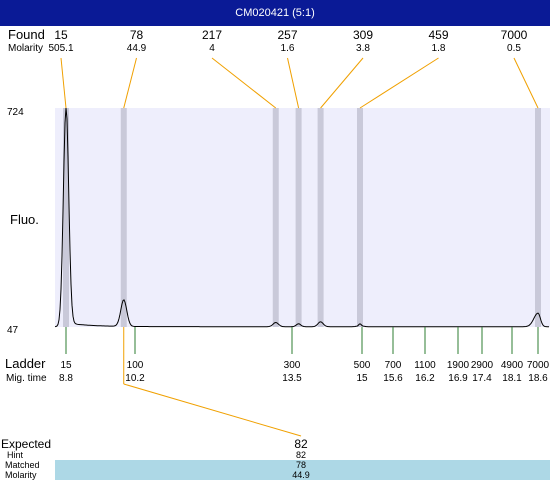 This screenshot has width=550, height=480. I want to click on ladder-mig-time-label: 18.6, so click(538, 378).